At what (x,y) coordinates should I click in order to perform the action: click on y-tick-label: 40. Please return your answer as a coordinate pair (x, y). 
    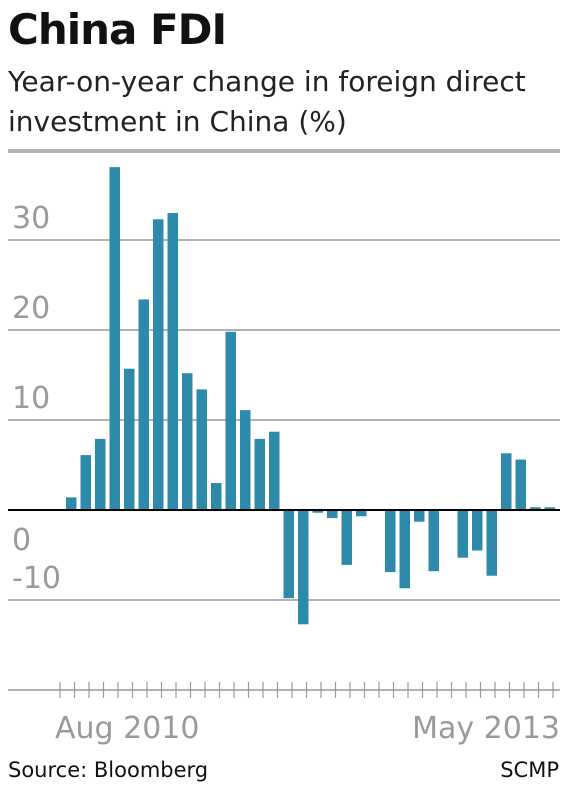
    Looking at the image, I should click on (31, 143).